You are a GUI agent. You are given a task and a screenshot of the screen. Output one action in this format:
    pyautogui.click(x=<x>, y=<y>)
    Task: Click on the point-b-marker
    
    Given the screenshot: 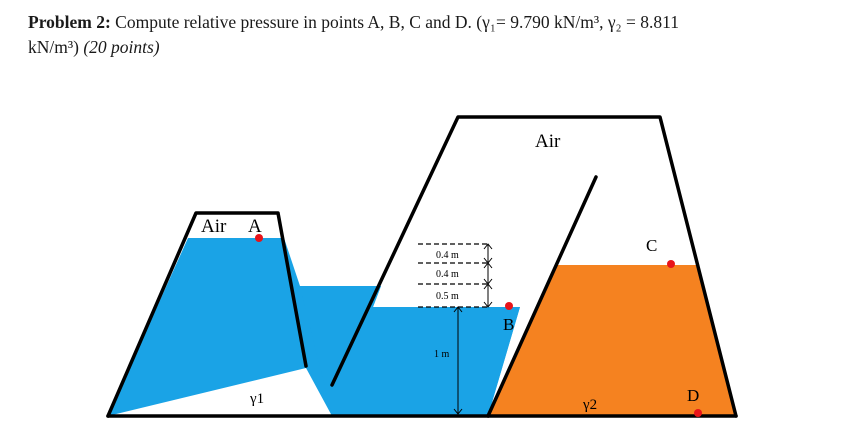 What is the action you would take?
    pyautogui.click(x=509, y=306)
    